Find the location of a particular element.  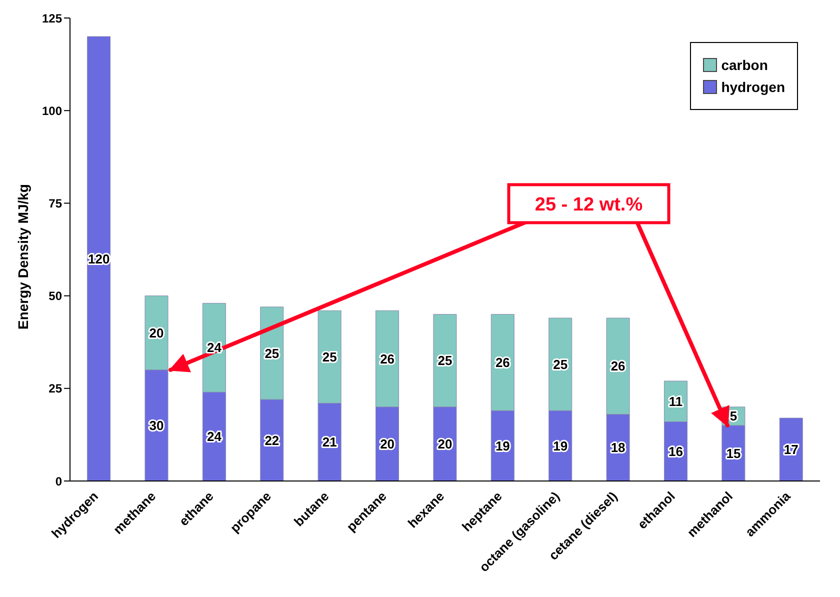

data-label: 18 is located at coordinates (618, 448).